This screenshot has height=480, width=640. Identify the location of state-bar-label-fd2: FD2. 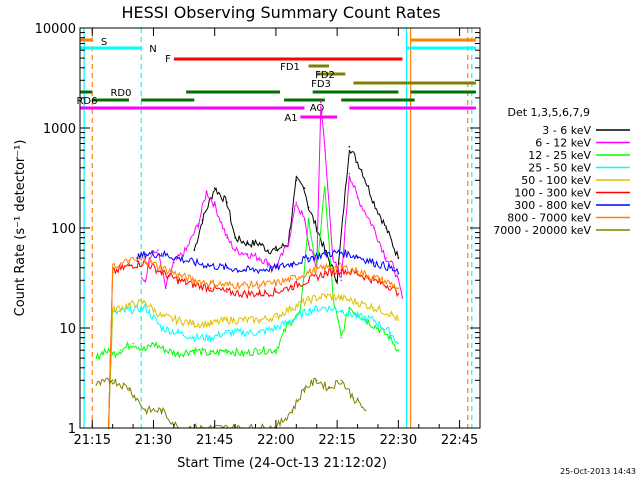
(325, 75).